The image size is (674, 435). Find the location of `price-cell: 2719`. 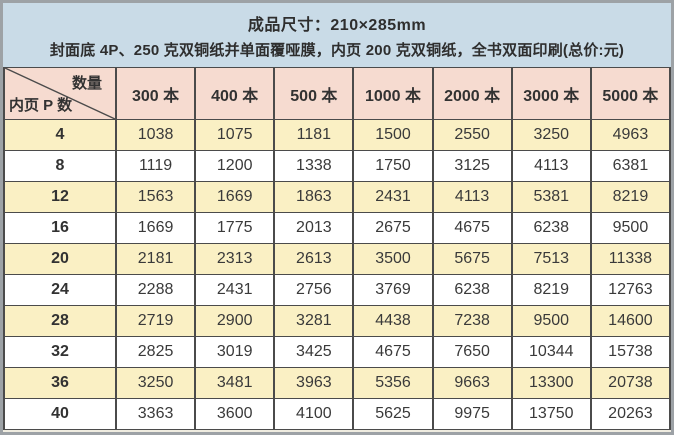

price-cell: 2719 is located at coordinates (155, 321).